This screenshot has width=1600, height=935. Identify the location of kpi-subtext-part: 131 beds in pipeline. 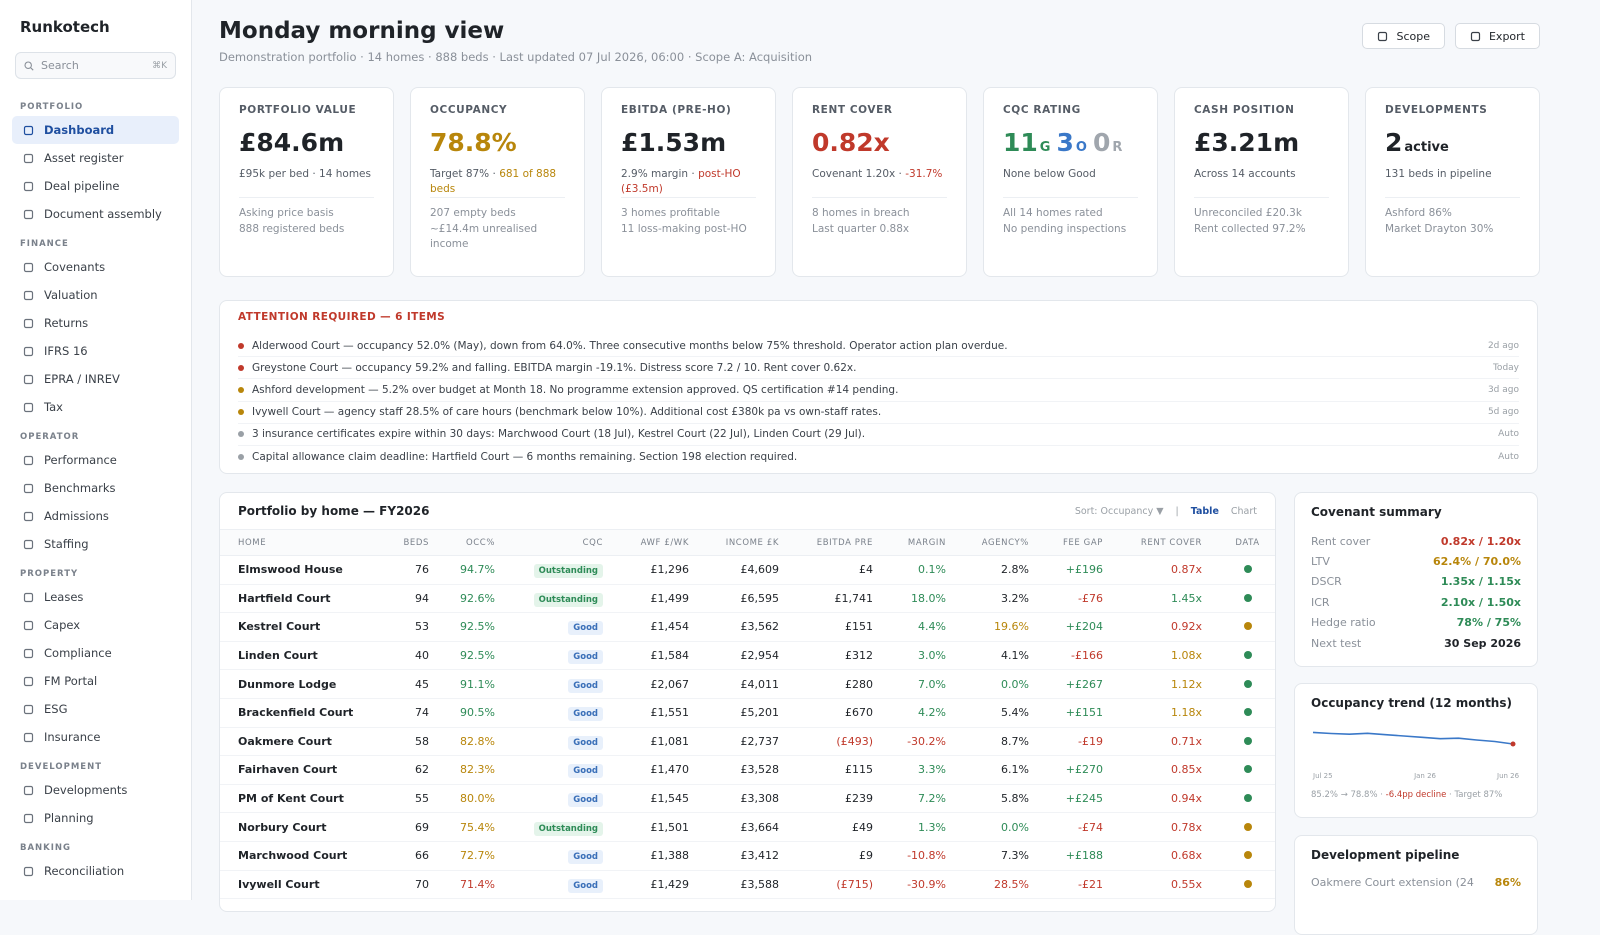
(1438, 174).